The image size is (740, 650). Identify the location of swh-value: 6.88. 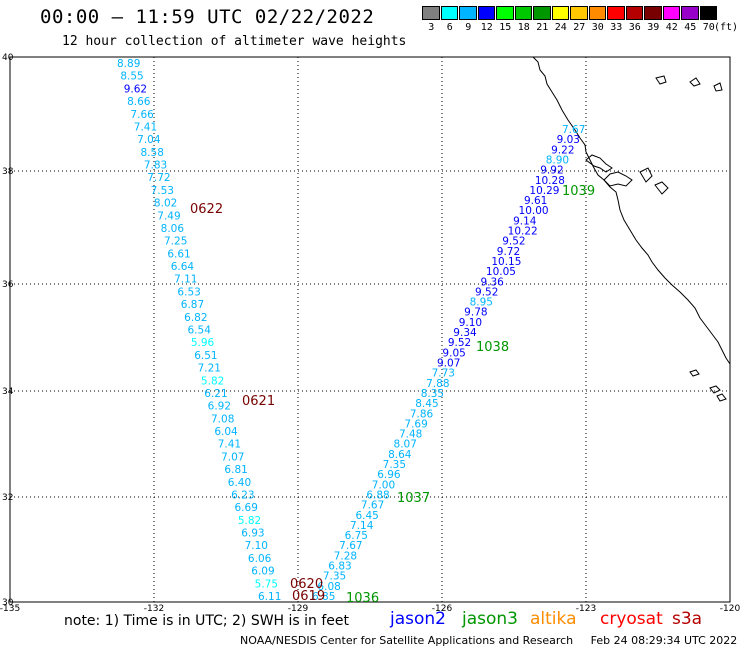
(377, 495).